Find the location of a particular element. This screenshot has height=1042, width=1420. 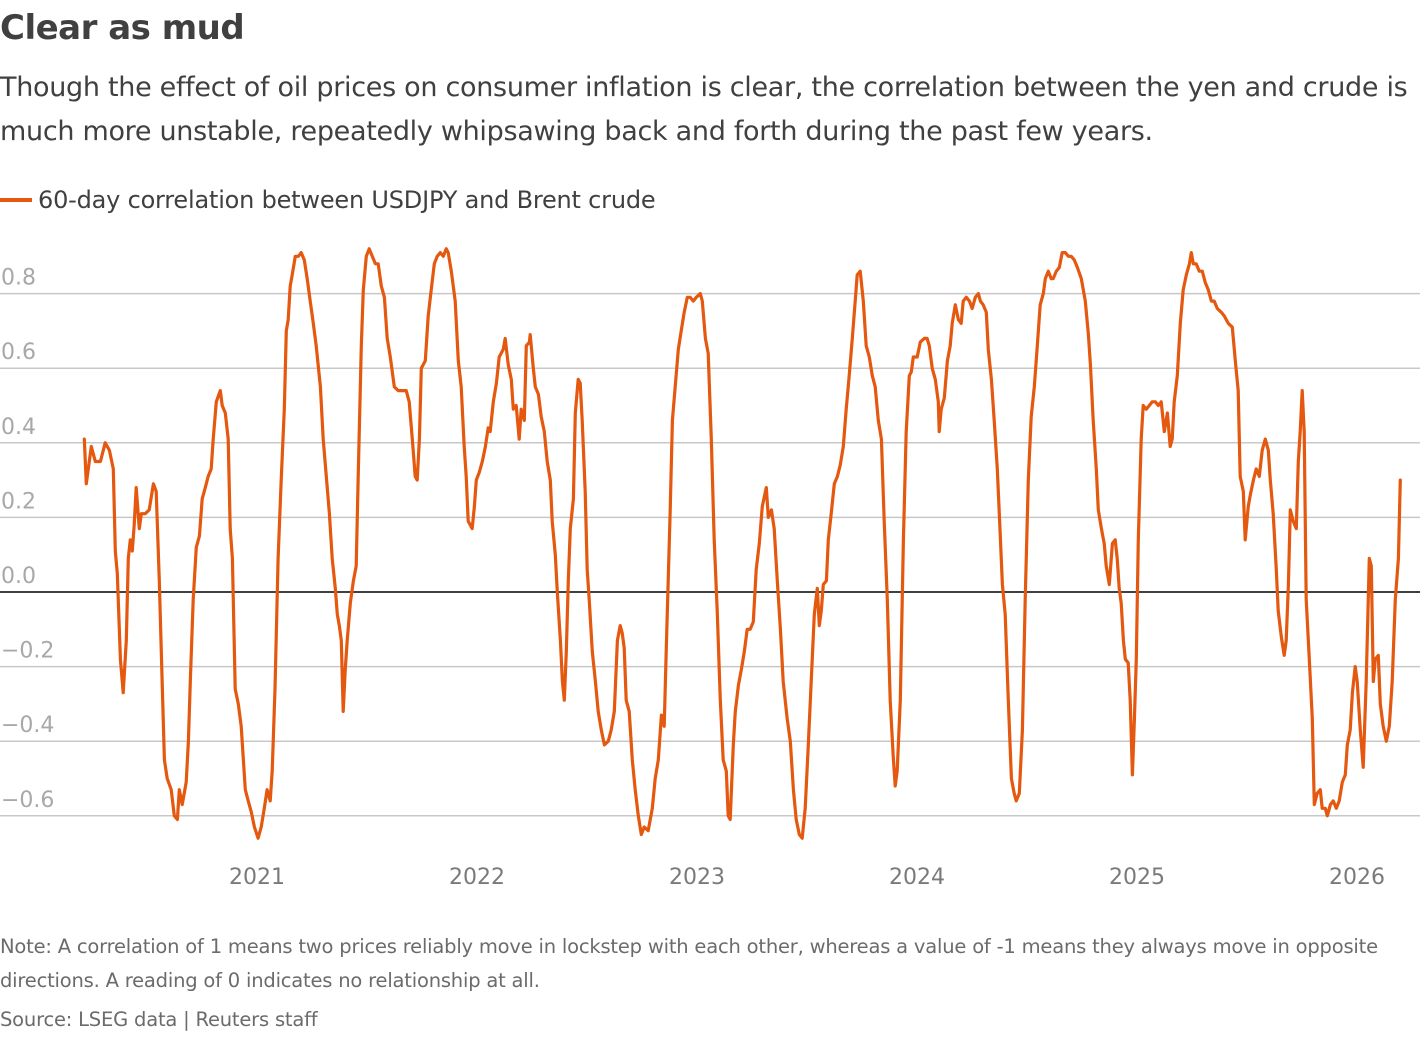

y-tick-label: 0.8 is located at coordinates (18, 278).